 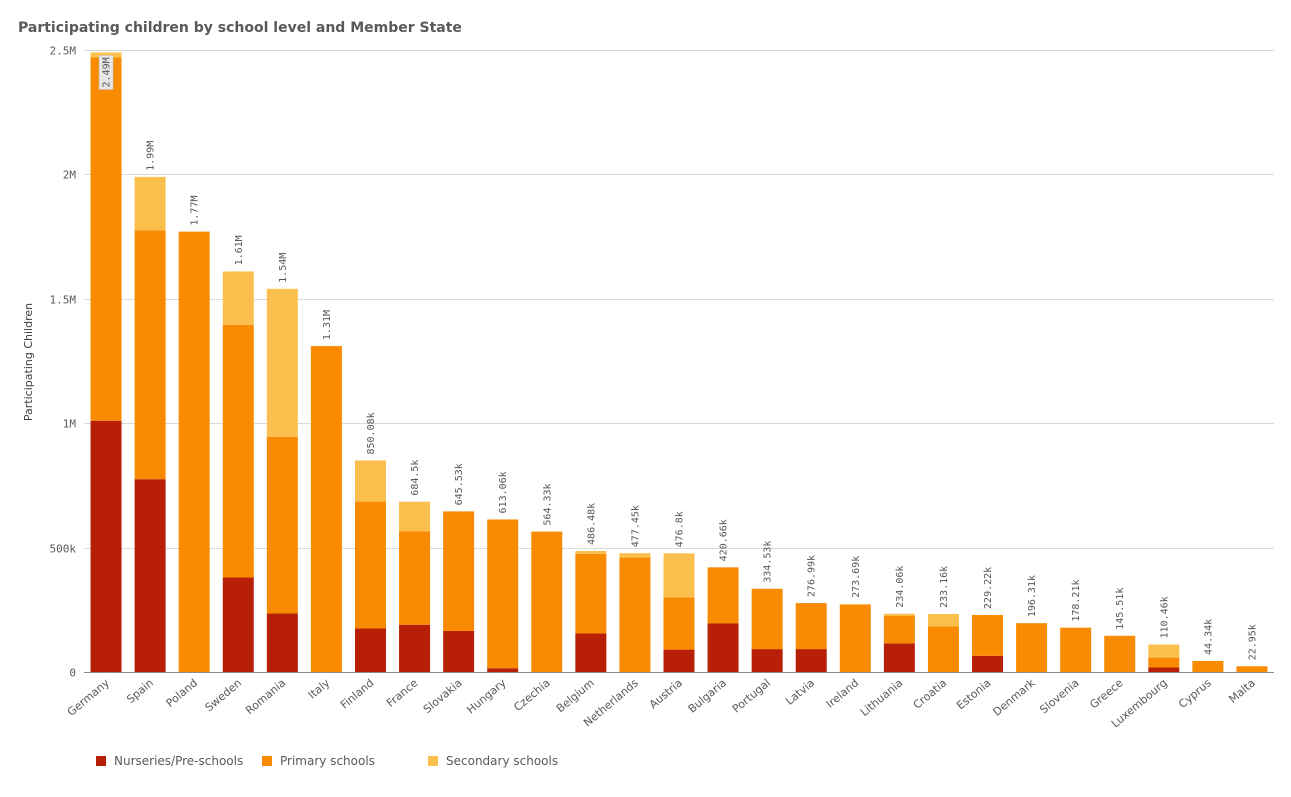 I want to click on x-tick-label: Cyprus, so click(x=1195, y=693).